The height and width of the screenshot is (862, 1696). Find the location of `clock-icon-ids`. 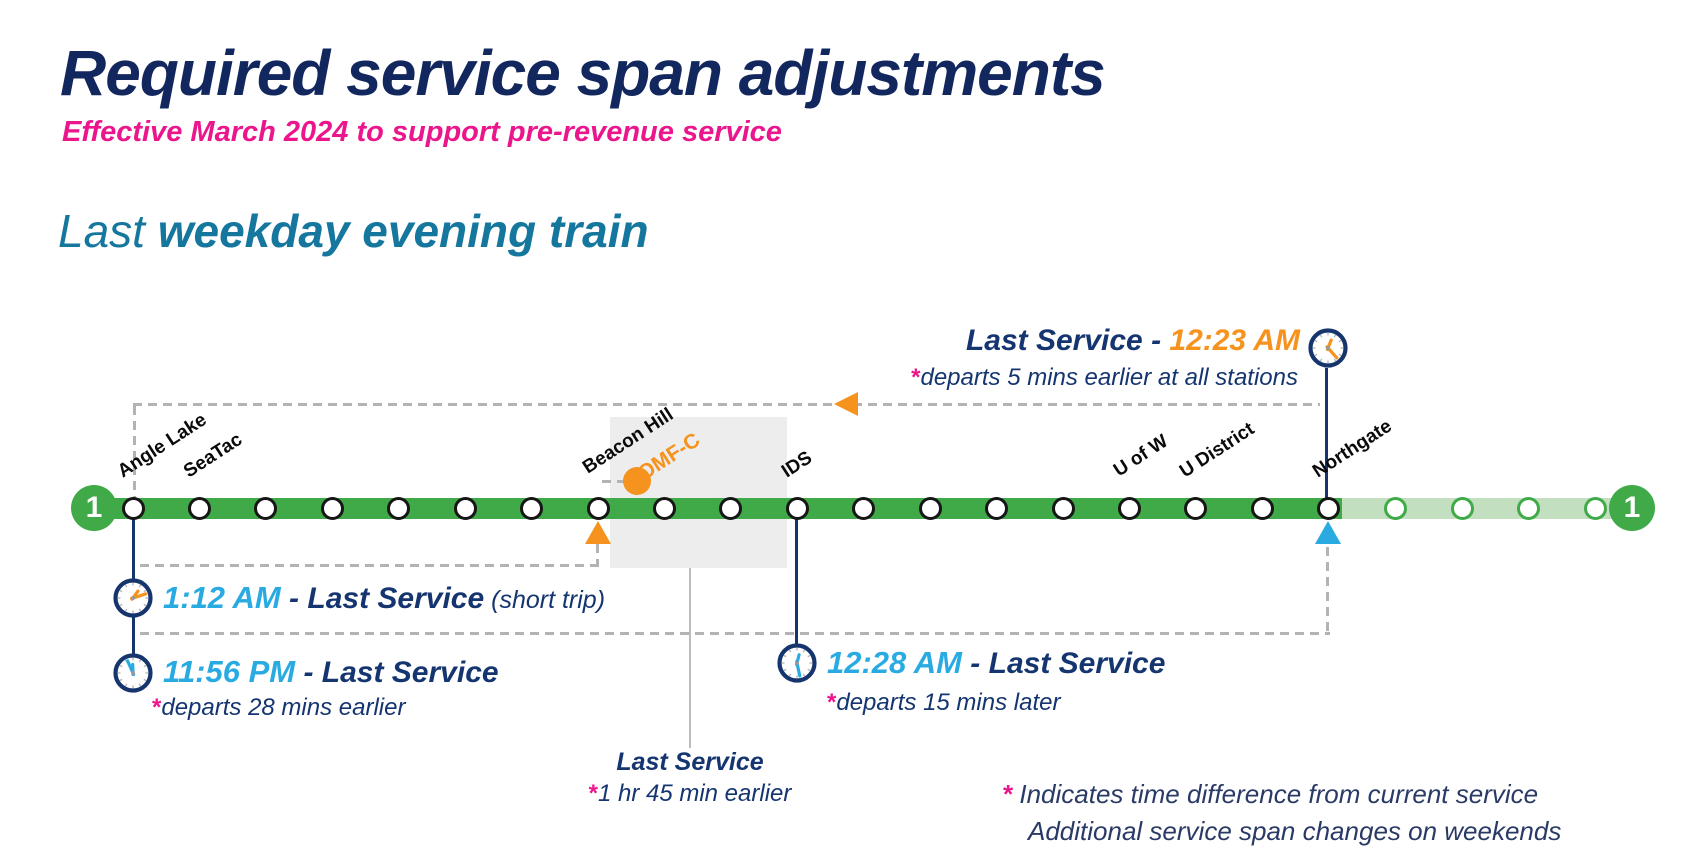

clock-icon-ids is located at coordinates (797, 663).